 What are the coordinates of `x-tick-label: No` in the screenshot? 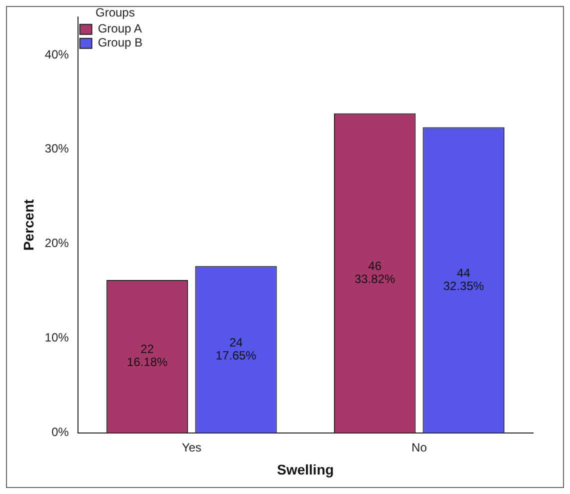 It's located at (420, 447).